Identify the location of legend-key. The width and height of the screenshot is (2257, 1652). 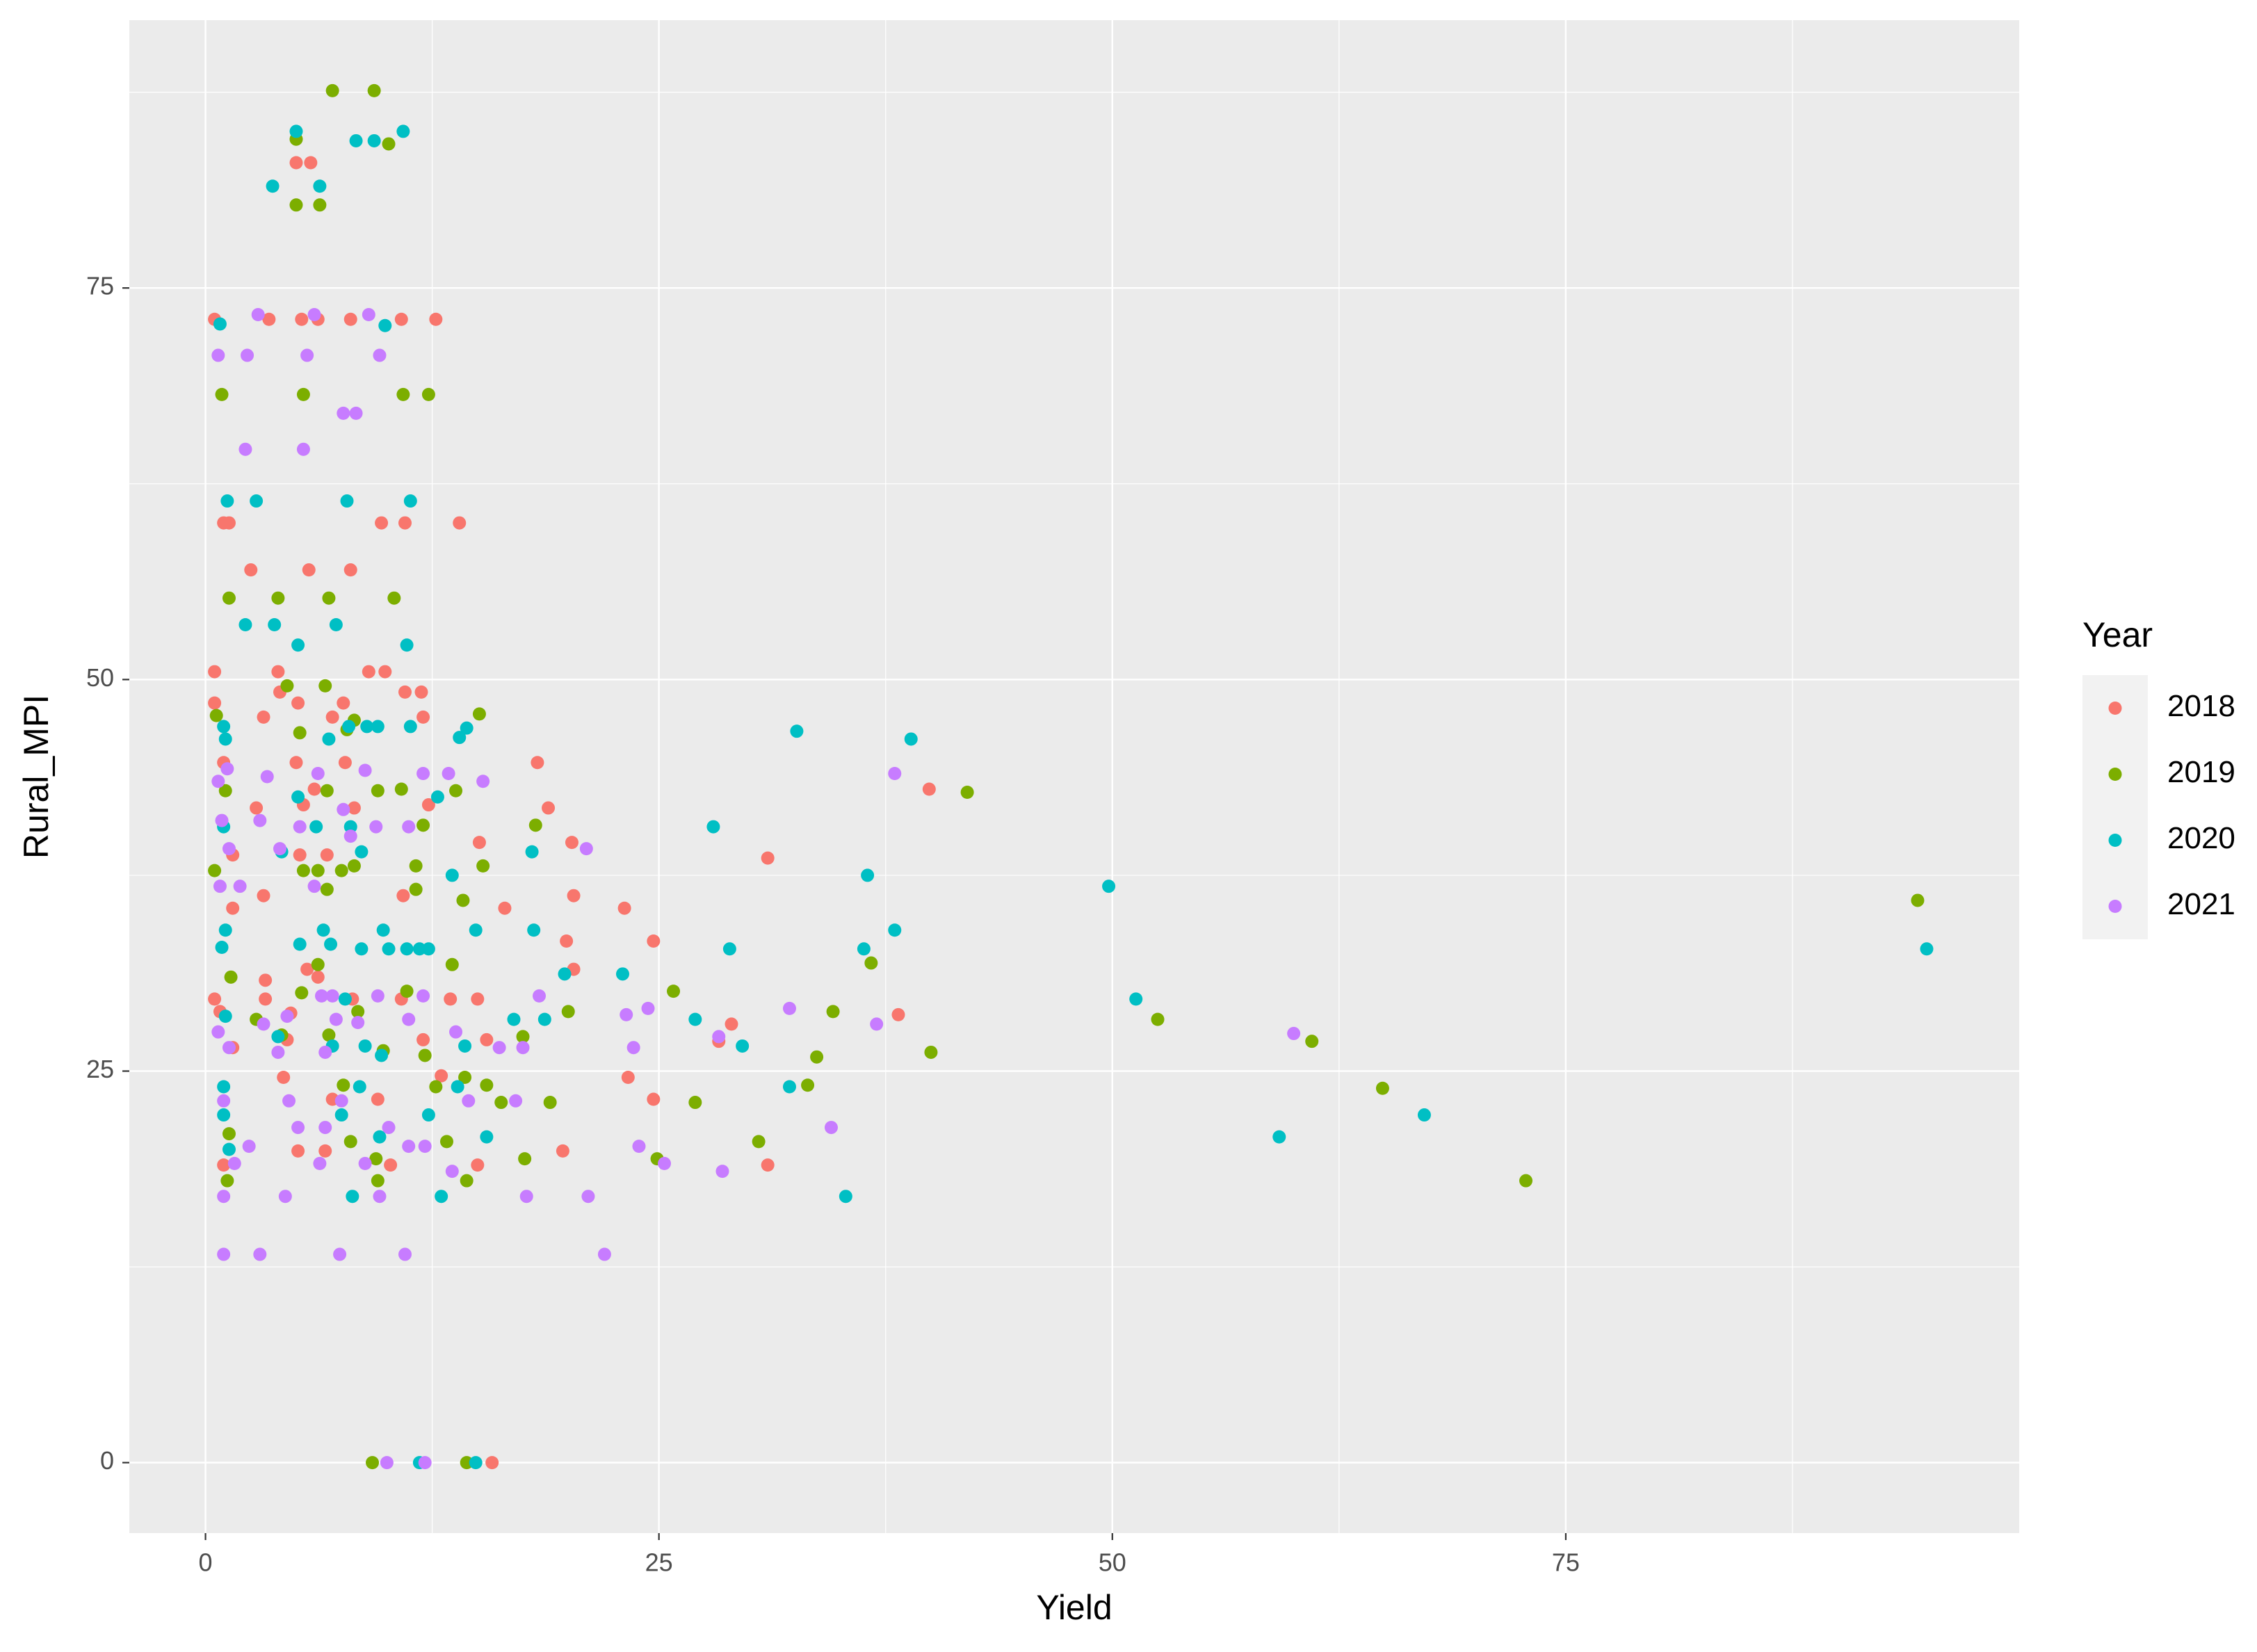
(2115, 906).